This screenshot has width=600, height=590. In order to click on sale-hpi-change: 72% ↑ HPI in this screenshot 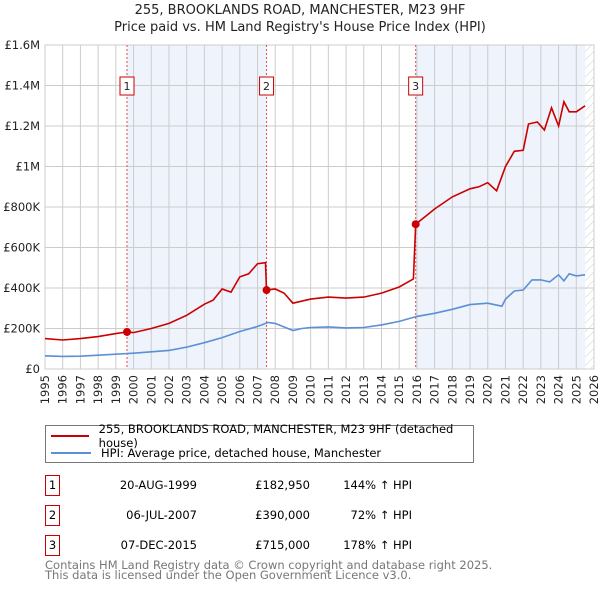, I will do `click(381, 515)`.